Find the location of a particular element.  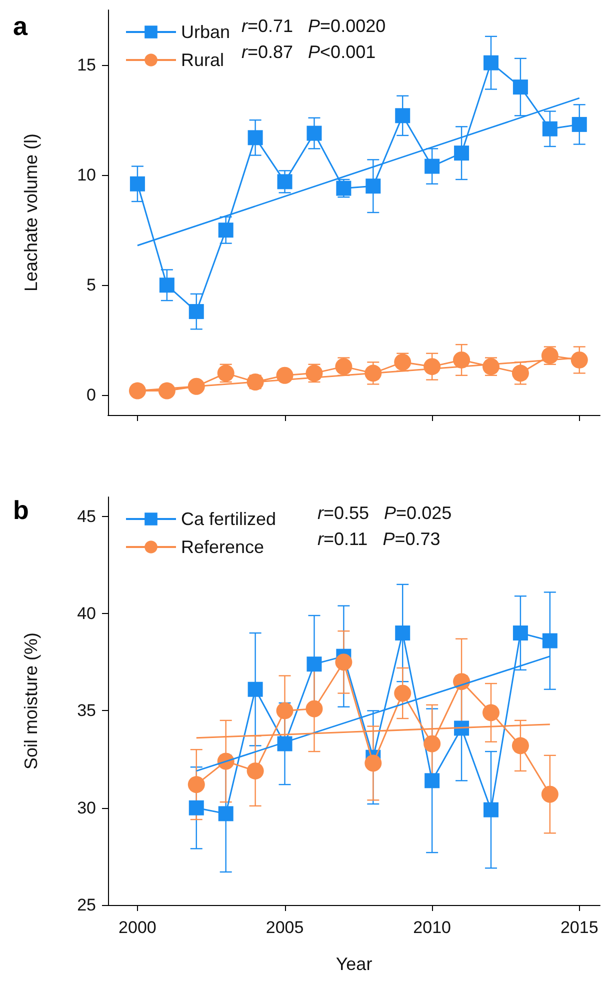

legend-label: Ca fertilized is located at coordinates (228, 519).